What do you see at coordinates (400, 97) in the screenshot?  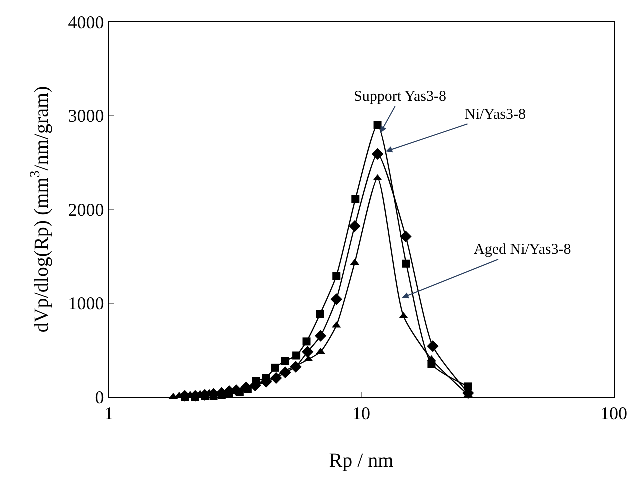 I see `annotation: Support Yas3-8` at bounding box center [400, 97].